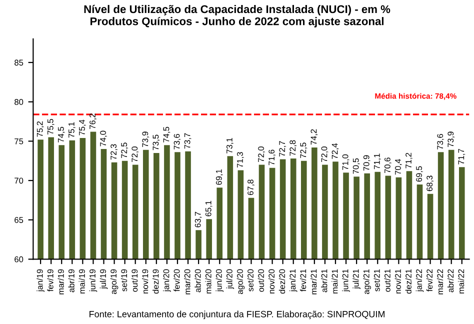 Image resolution: width=474 pixels, height=324 pixels. What do you see at coordinates (240, 160) in the screenshot?
I see `data-label: 71,3` at bounding box center [240, 160].